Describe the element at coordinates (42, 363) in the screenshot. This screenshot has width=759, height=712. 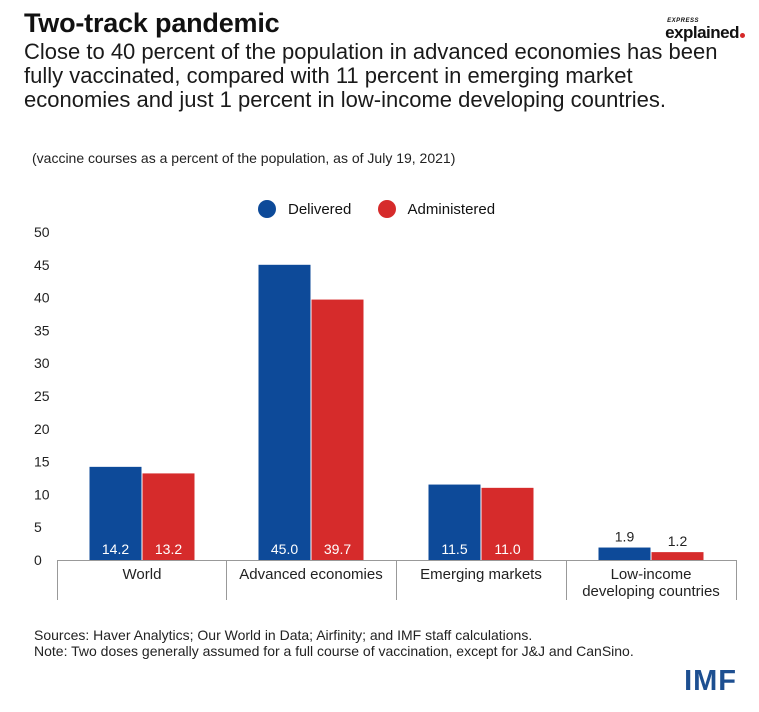
I see `y-tick-label: 30` at that location.